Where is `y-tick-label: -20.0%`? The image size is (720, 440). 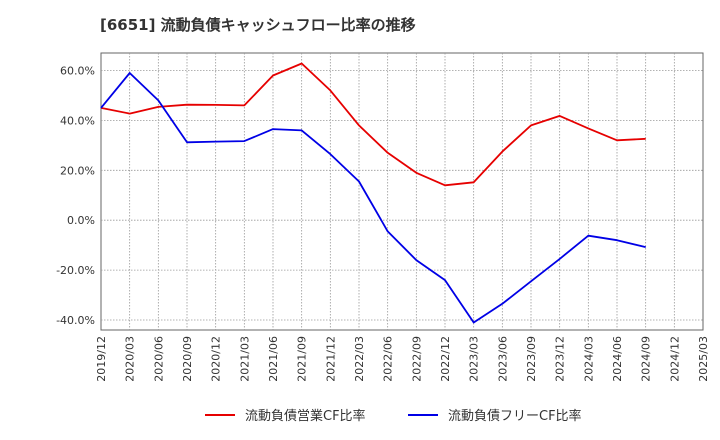
y-tick-label: -20.0% is located at coordinates (75, 270).